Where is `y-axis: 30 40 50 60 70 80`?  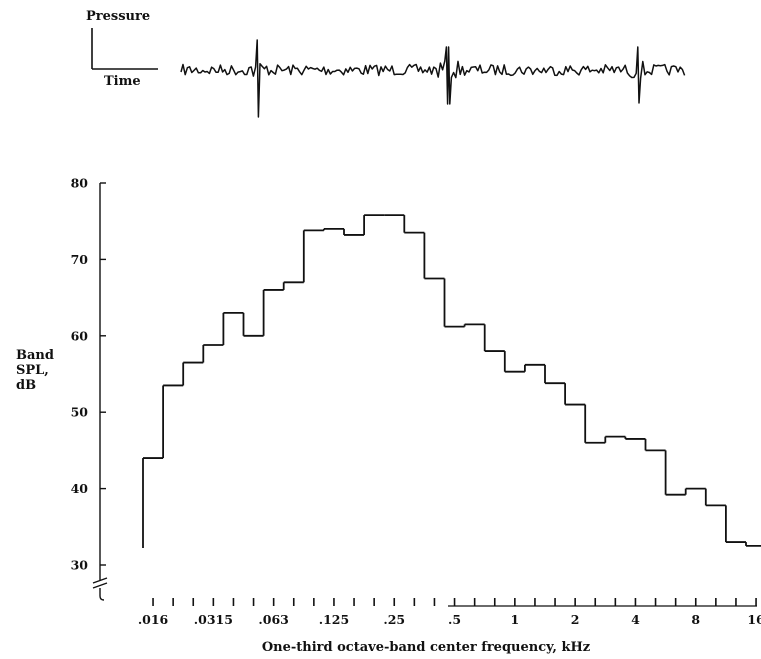
y-axis: 30 40 50 60 70 80 is located at coordinates (89, 388).